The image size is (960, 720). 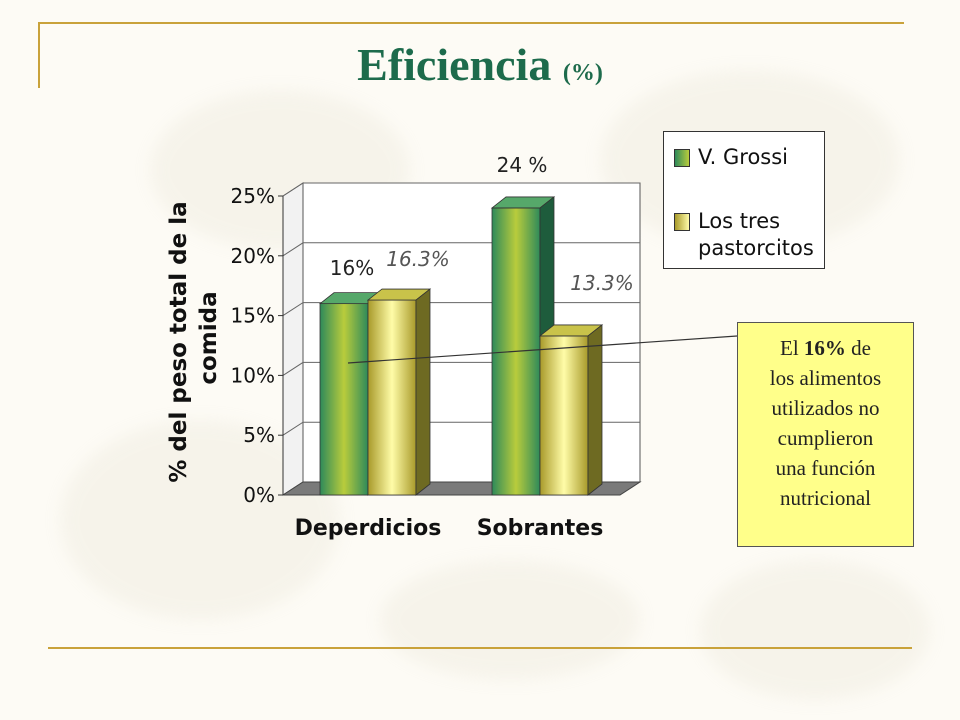 What do you see at coordinates (602, 283) in the screenshot?
I see `data-label: 13.3%` at bounding box center [602, 283].